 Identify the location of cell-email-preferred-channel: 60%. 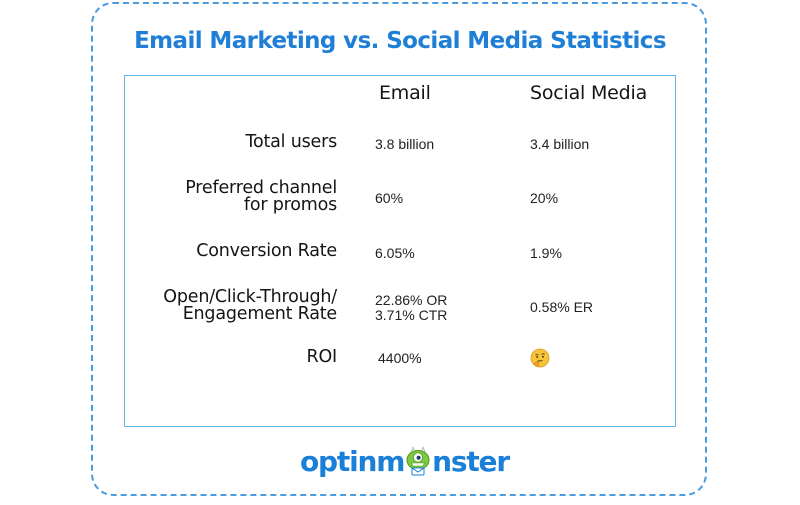
(389, 198).